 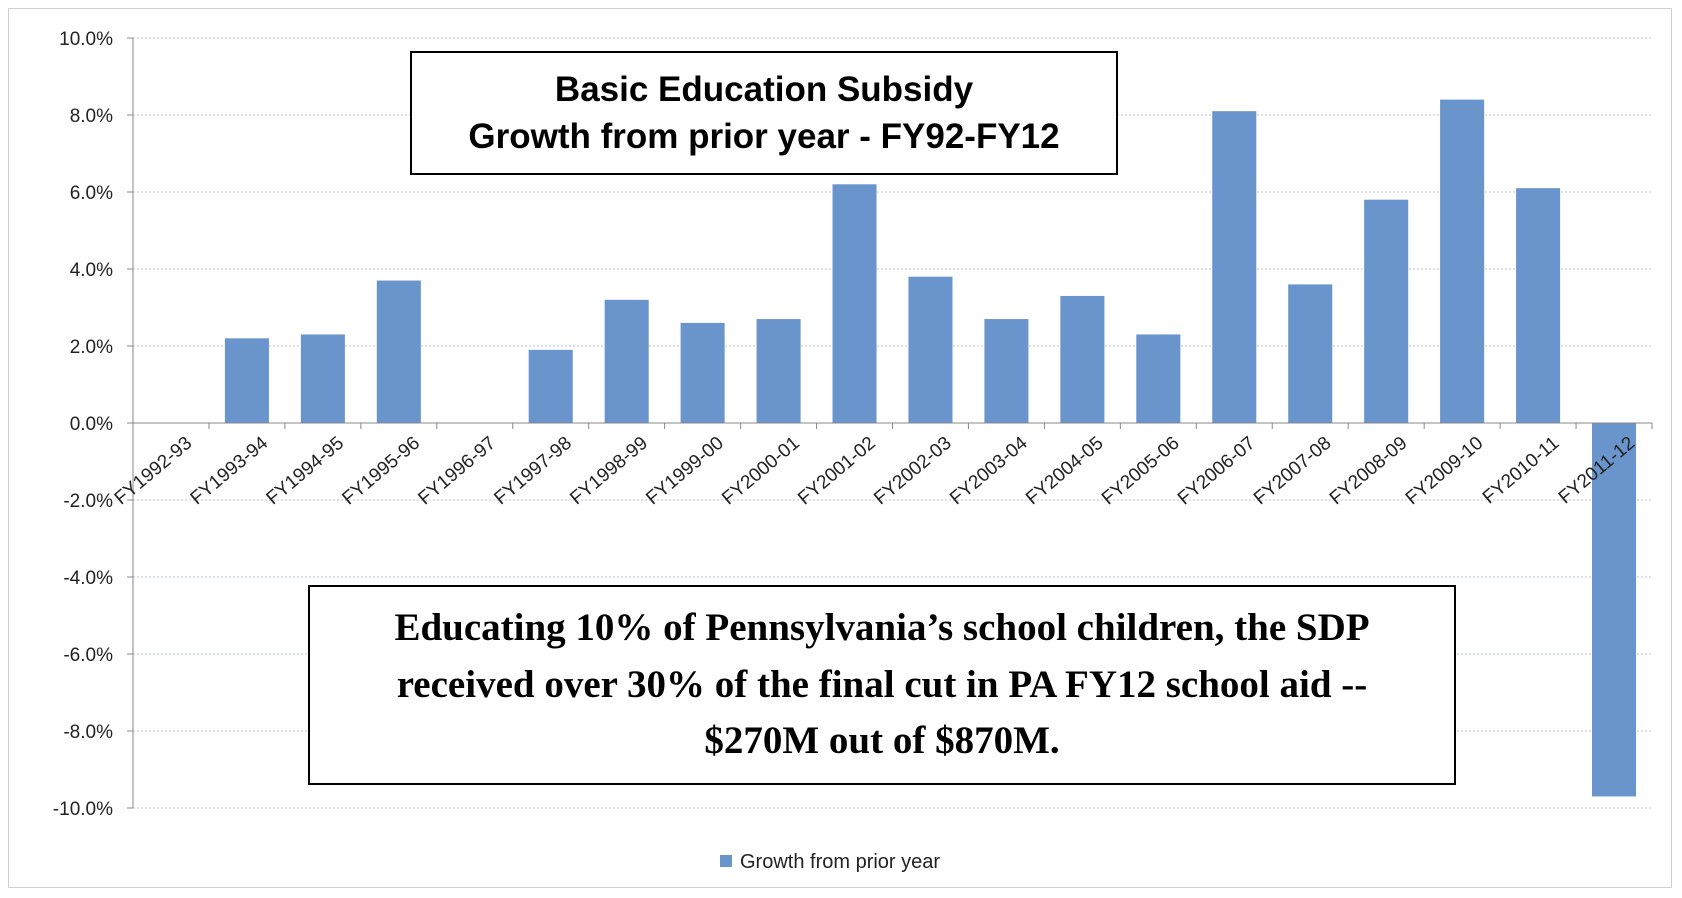 I want to click on y-tick-label: 0.0%, so click(x=91, y=424).